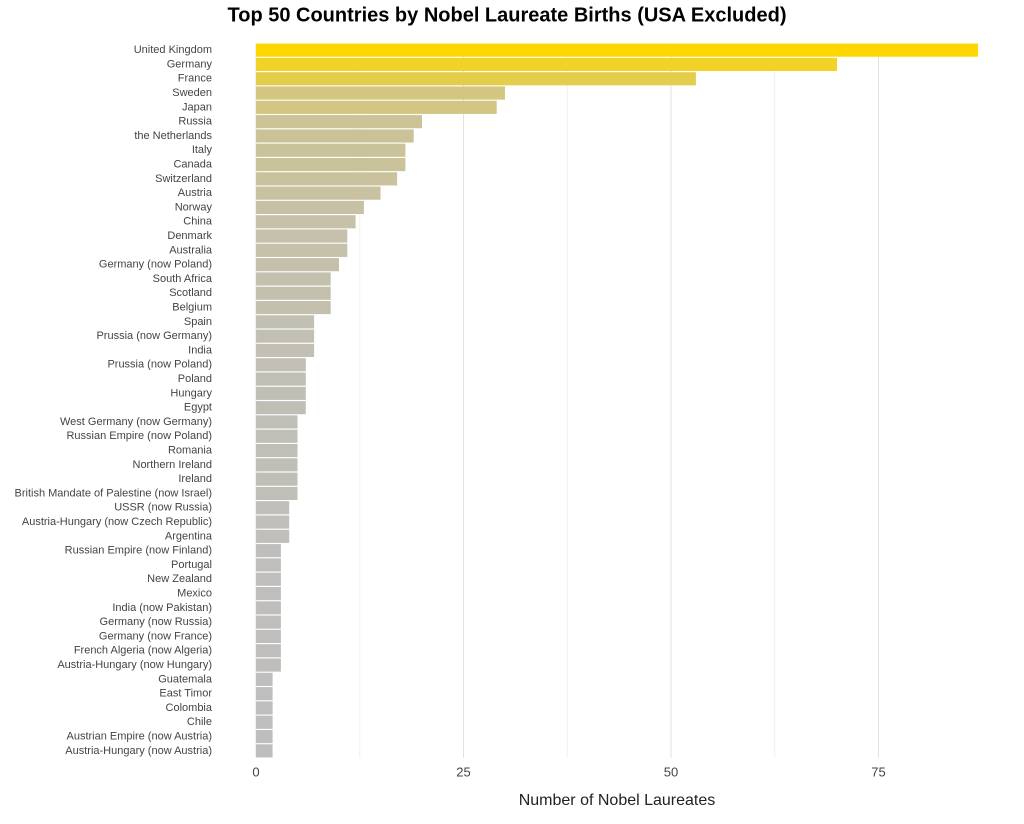 This screenshot has height=824, width=1024. I want to click on y-tick-label: Portugal, so click(191, 565).